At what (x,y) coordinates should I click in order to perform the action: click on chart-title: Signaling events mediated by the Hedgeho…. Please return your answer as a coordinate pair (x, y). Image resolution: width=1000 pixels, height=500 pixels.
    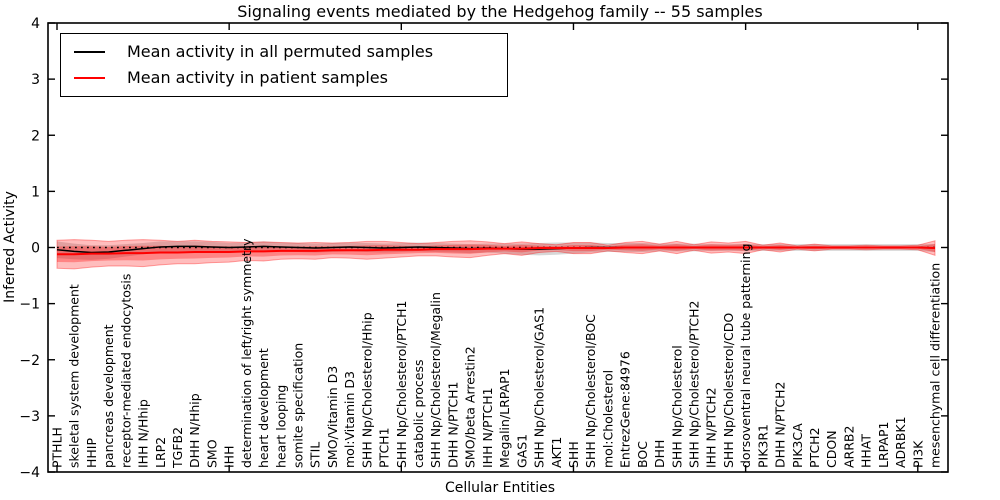
    Looking at the image, I should click on (500, 11).